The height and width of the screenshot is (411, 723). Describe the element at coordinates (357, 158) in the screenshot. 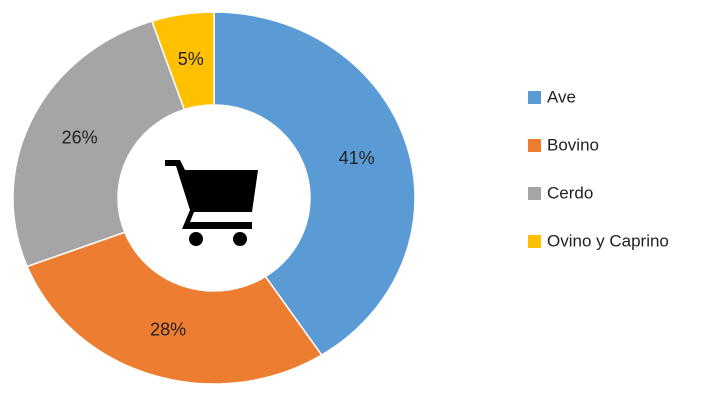

I see `data-label: 41%` at that location.